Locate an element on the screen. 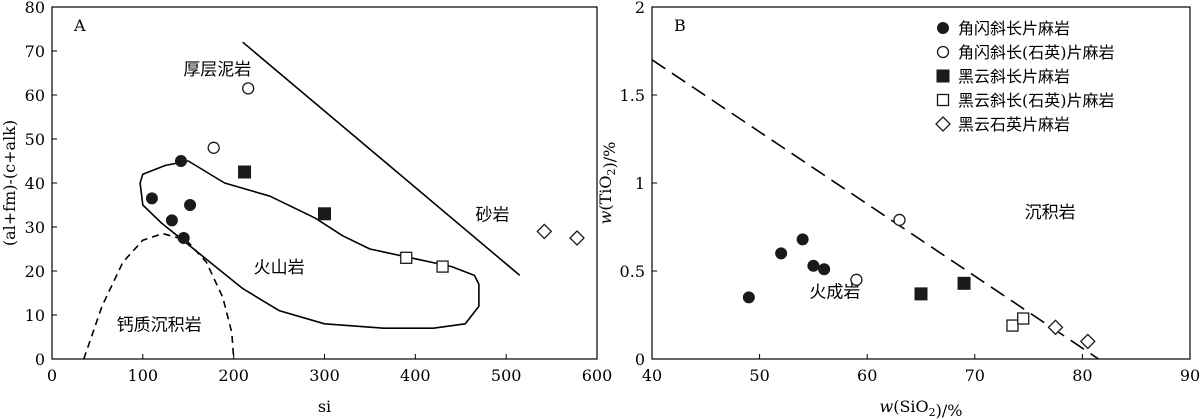 The width and height of the screenshot is (1200, 419). x-tick-label: 300 is located at coordinates (324, 375).